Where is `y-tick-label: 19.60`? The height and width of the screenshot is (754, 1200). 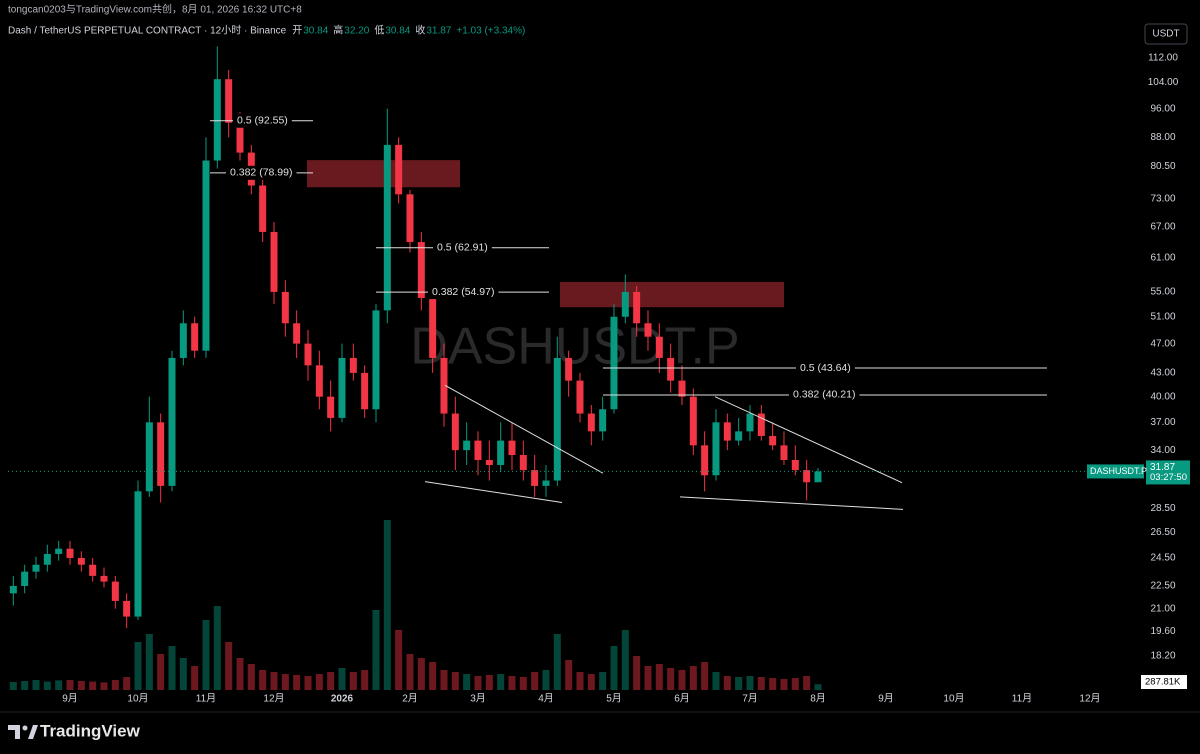 y-tick-label: 19.60 is located at coordinates (1162, 631).